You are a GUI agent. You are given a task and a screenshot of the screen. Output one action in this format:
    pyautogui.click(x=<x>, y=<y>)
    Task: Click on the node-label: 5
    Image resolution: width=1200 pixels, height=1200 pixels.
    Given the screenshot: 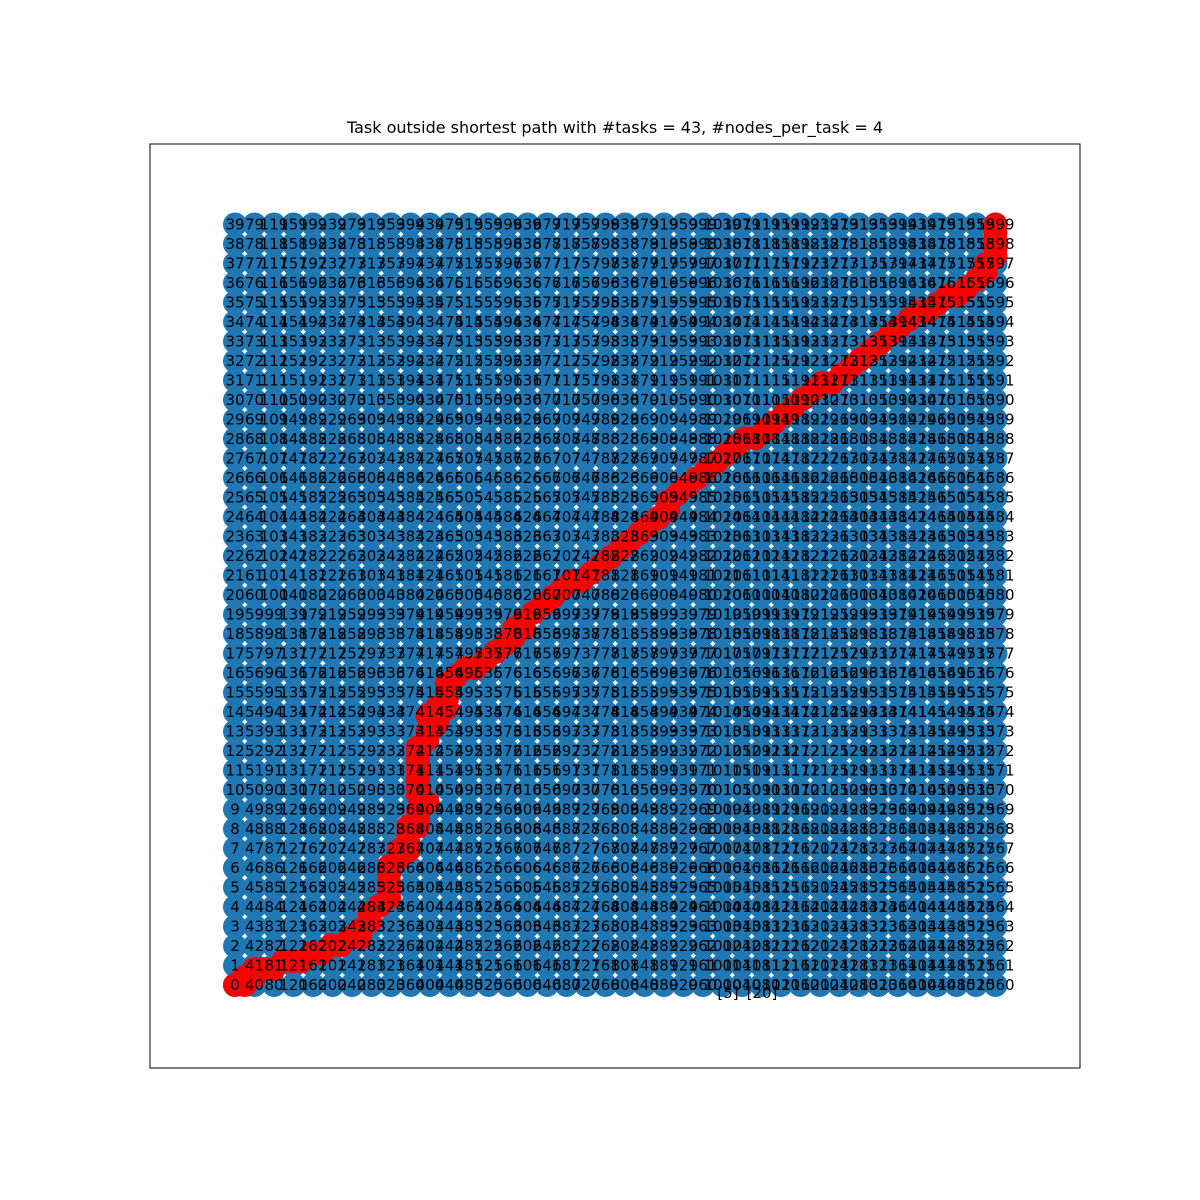 What is the action you would take?
    pyautogui.click(x=235, y=888)
    